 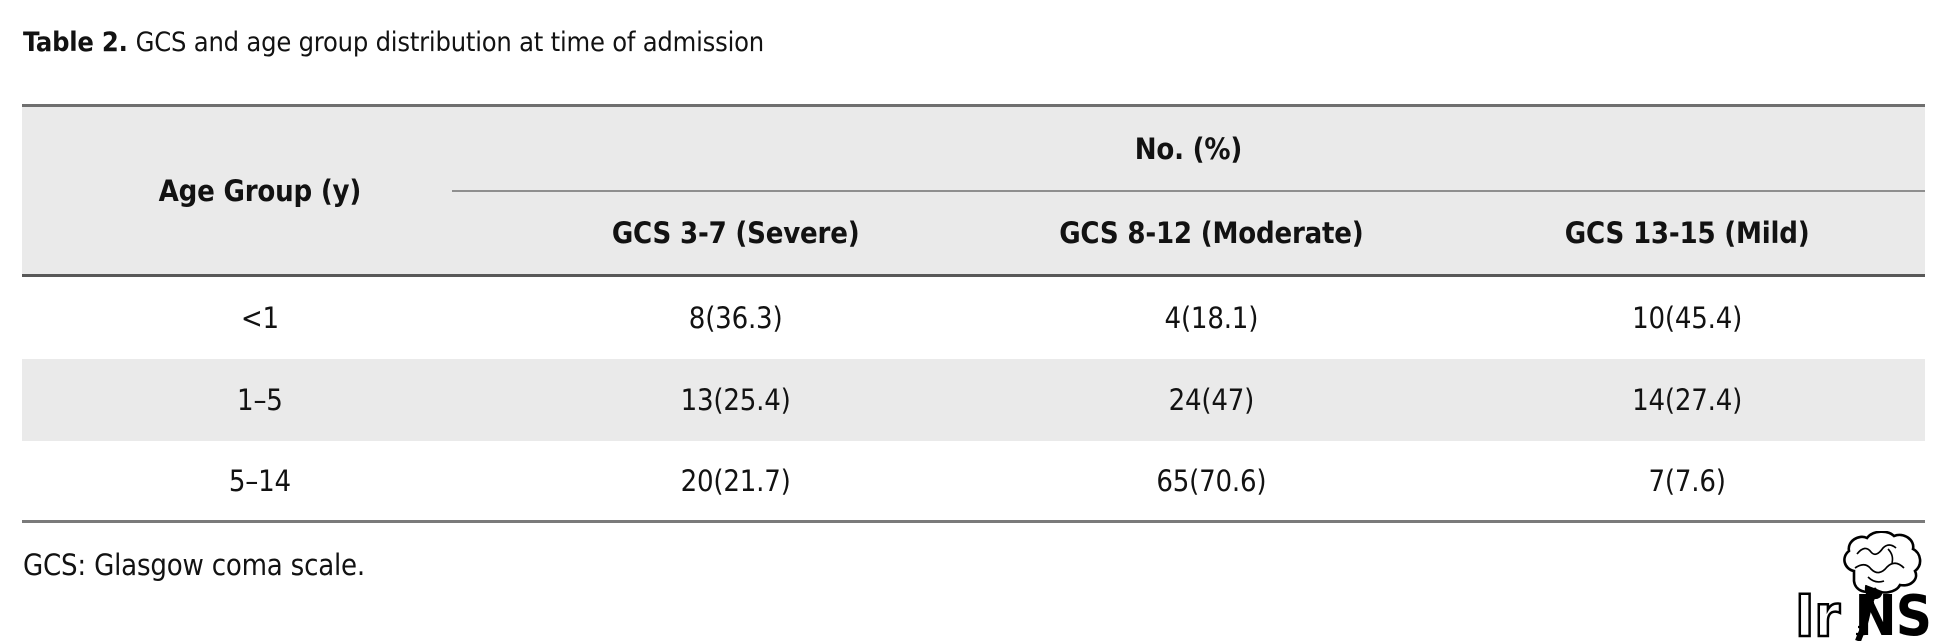 I want to click on cell-age: 1–5, so click(x=260, y=400).